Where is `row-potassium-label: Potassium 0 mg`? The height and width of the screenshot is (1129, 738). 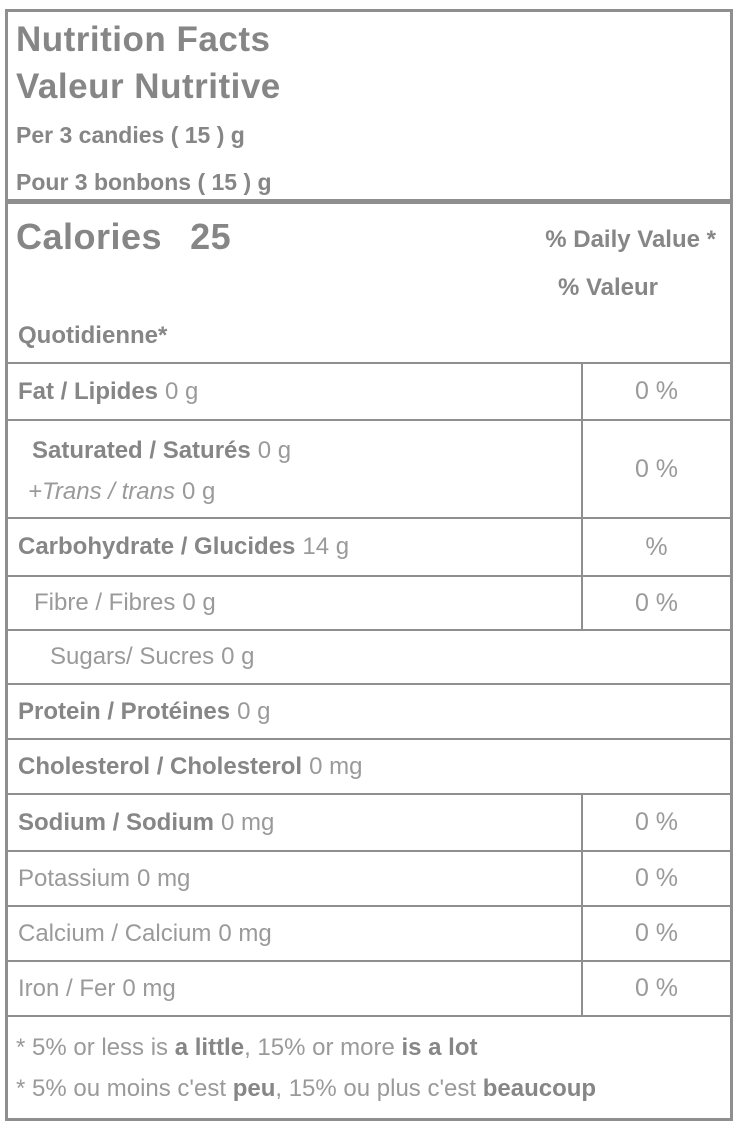
row-potassium-label: Potassium 0 mg is located at coordinates (294, 878).